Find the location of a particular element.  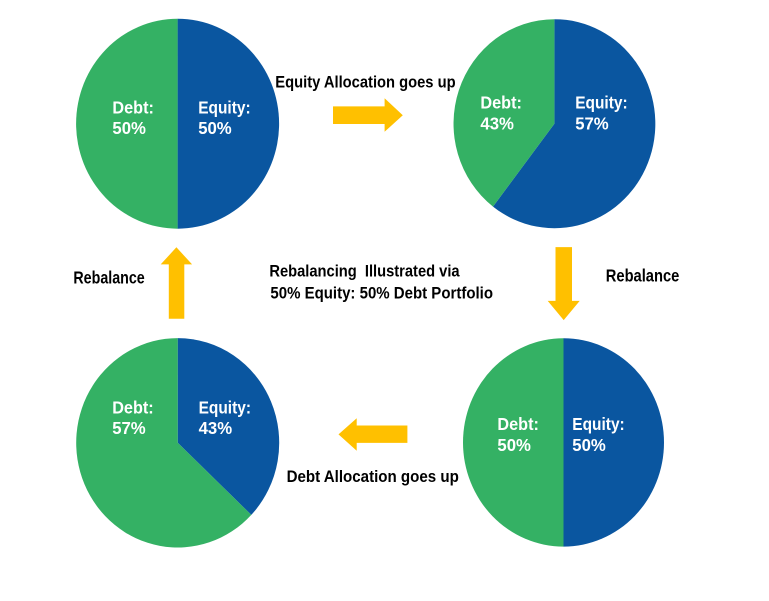

svg-text: Debt Allocation goes up is located at coordinates (373, 476).